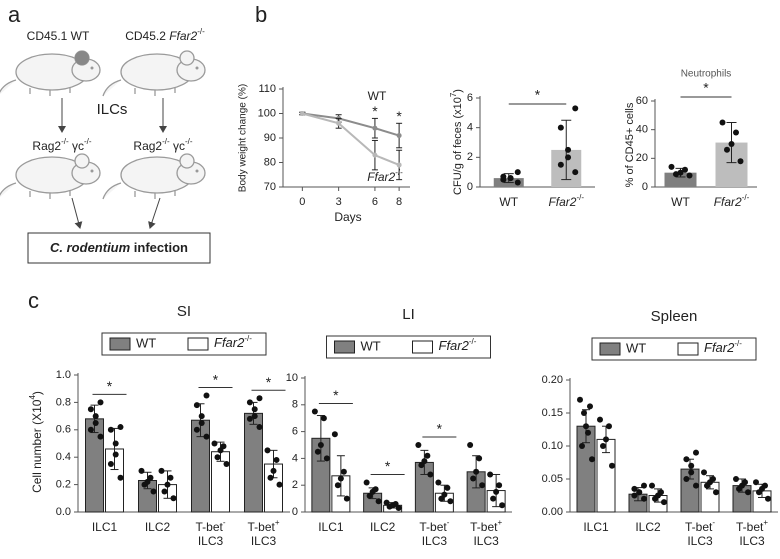  Describe the element at coordinates (636, 347) in the screenshot. I see `legend-label: WT` at that location.